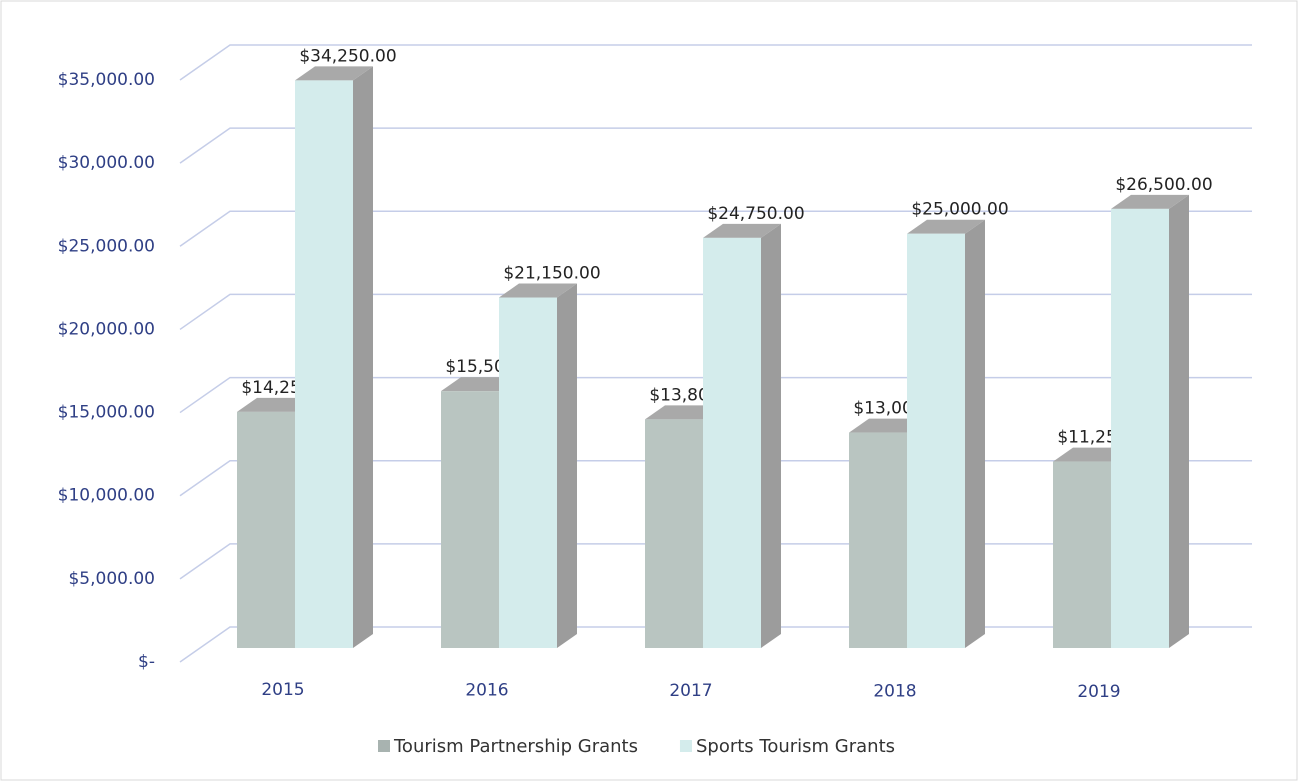 The height and width of the screenshot is (782, 1299). Describe the element at coordinates (347, 56) in the screenshot. I see `value-label: $34,250.00` at that location.